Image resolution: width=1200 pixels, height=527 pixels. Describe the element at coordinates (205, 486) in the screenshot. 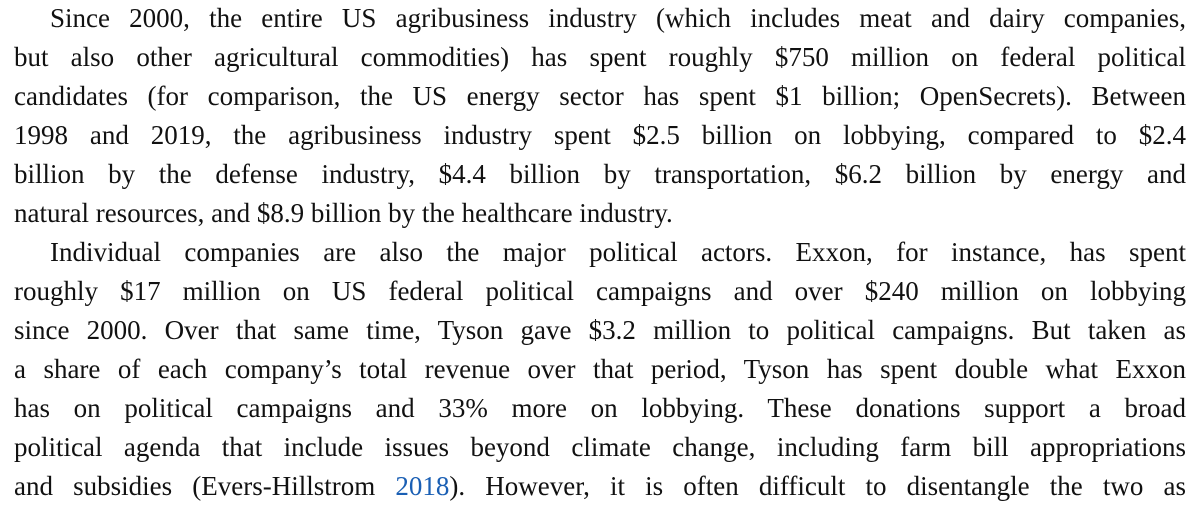

I see `p2-line-7-before: and subsidies (Evers-Hillstrom` at that location.